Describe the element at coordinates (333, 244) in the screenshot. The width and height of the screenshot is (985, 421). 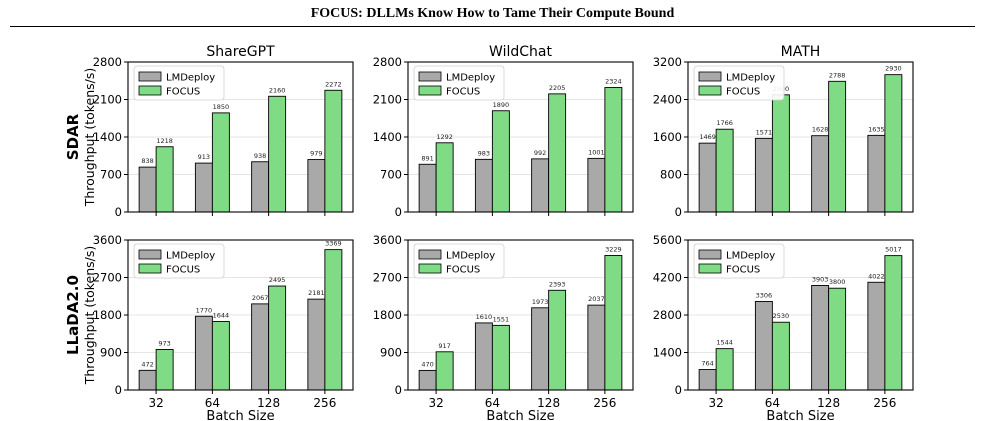
I see `data-label: 3369` at that location.